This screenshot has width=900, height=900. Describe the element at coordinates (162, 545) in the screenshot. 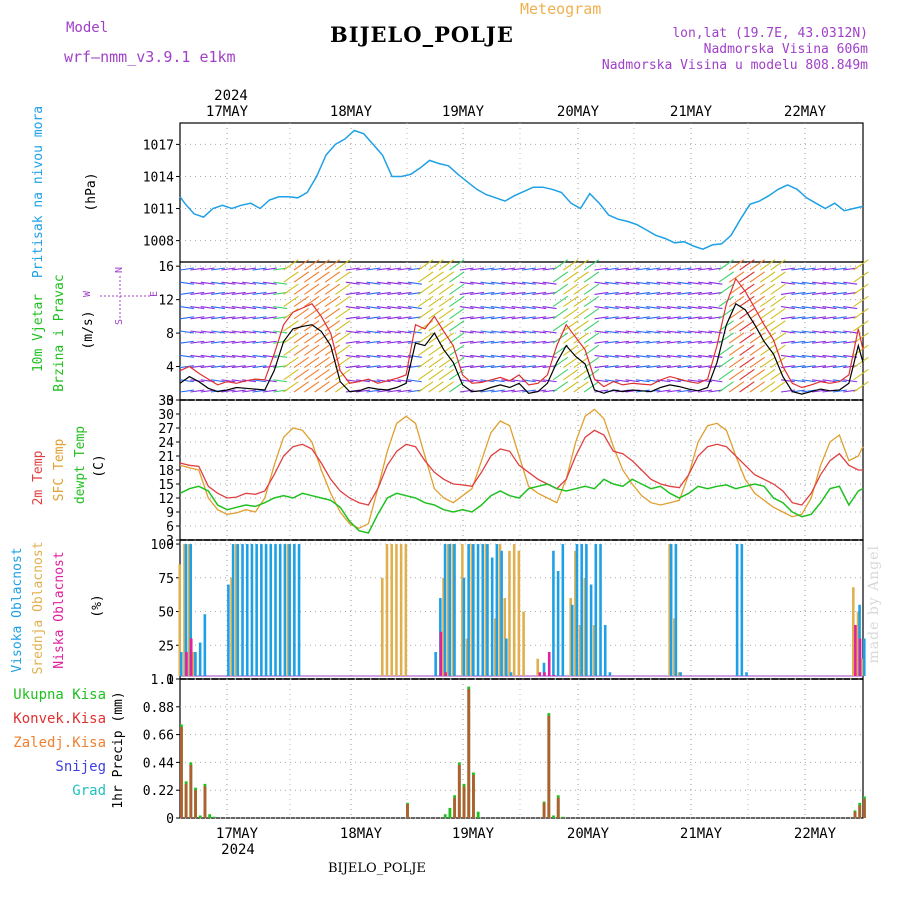

I see `cloud-ytick-label: 100` at that location.